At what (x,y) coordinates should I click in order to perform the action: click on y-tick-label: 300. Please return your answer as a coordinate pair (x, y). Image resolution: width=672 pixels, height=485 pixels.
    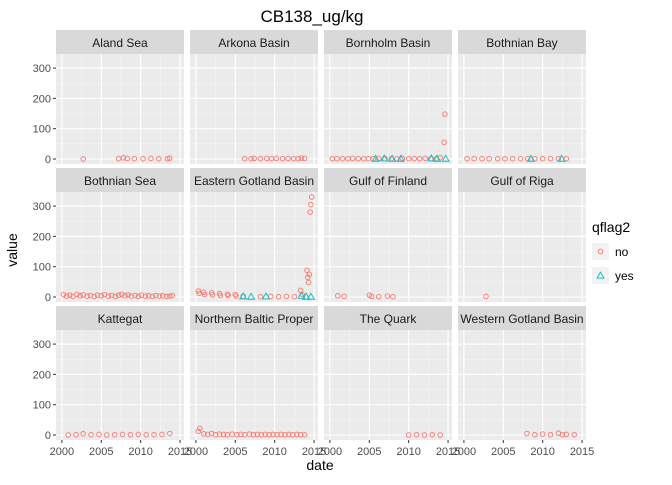
    Looking at the image, I should click on (42, 207).